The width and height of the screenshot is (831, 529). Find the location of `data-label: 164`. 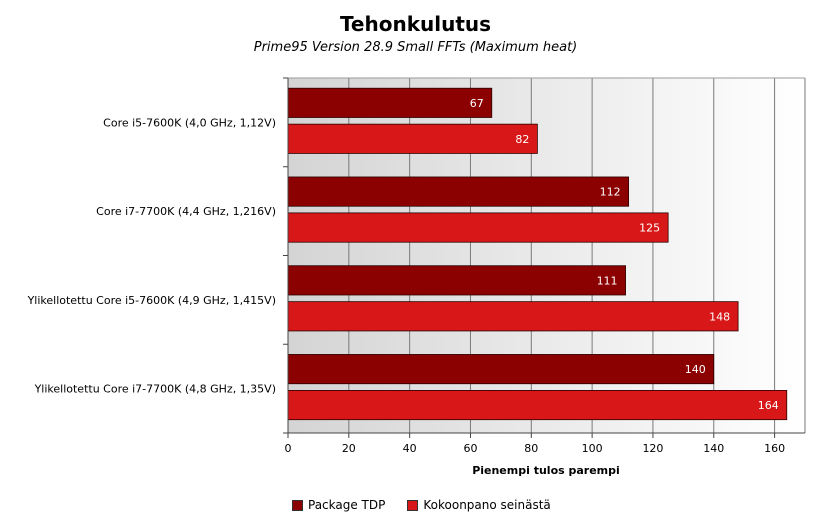

data-label: 164 is located at coordinates (768, 405).